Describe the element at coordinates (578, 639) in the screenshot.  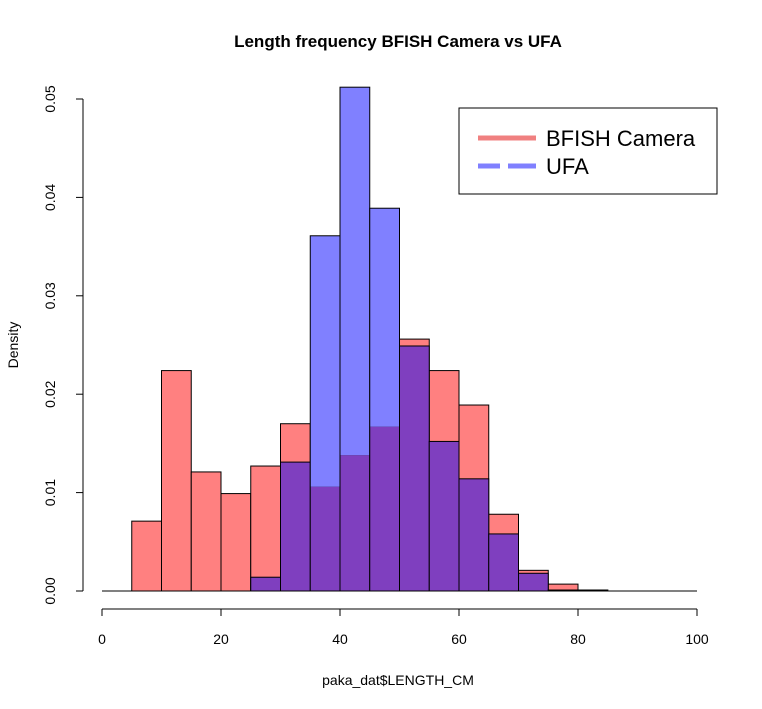
I see `x-tick-label: 80` at that location.